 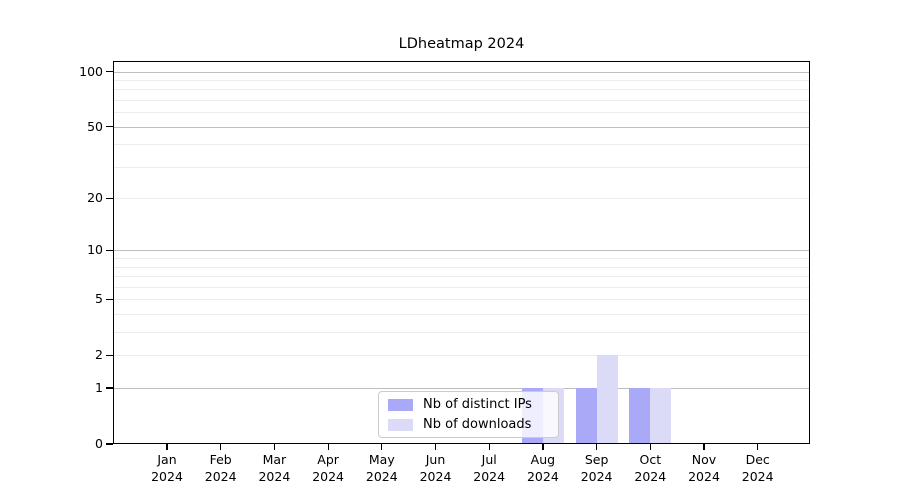 What do you see at coordinates (435, 468) in the screenshot?
I see `xtick-label-jun: Jun 2024` at bounding box center [435, 468].